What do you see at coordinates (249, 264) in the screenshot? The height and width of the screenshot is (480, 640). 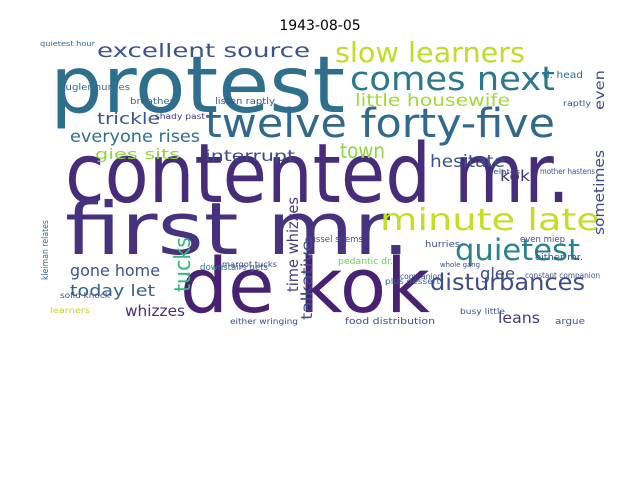 I see `word: margot tucks` at bounding box center [249, 264].